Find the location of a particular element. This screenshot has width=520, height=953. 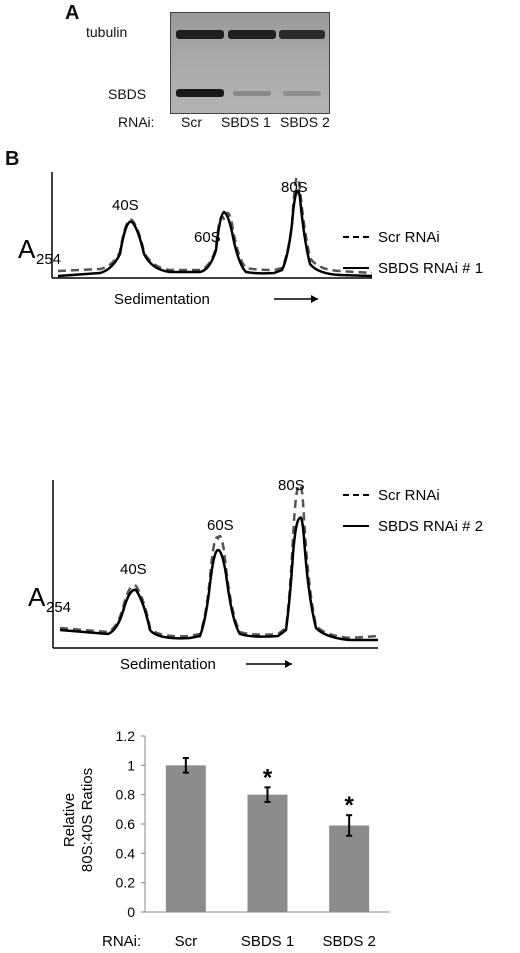

blot-lane-label-scr: Scr is located at coordinates (191, 122).